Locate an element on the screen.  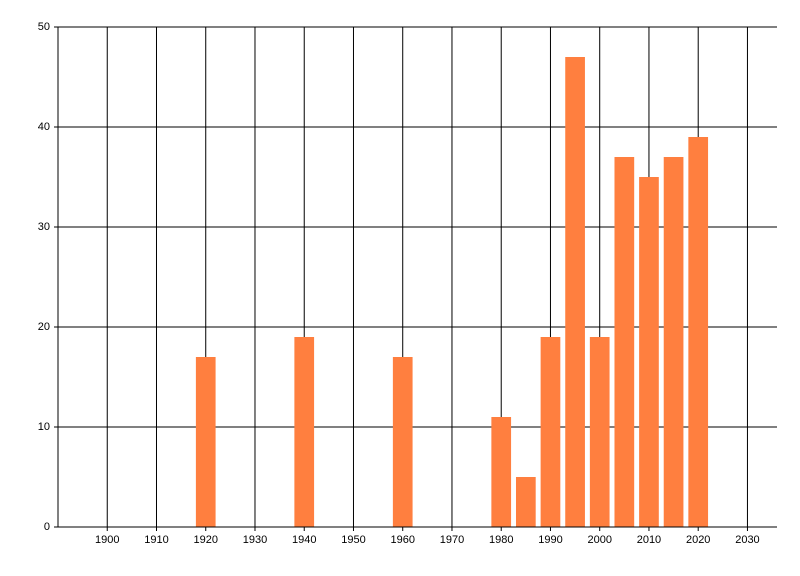
x-tick-label: 2020 is located at coordinates (698, 540).